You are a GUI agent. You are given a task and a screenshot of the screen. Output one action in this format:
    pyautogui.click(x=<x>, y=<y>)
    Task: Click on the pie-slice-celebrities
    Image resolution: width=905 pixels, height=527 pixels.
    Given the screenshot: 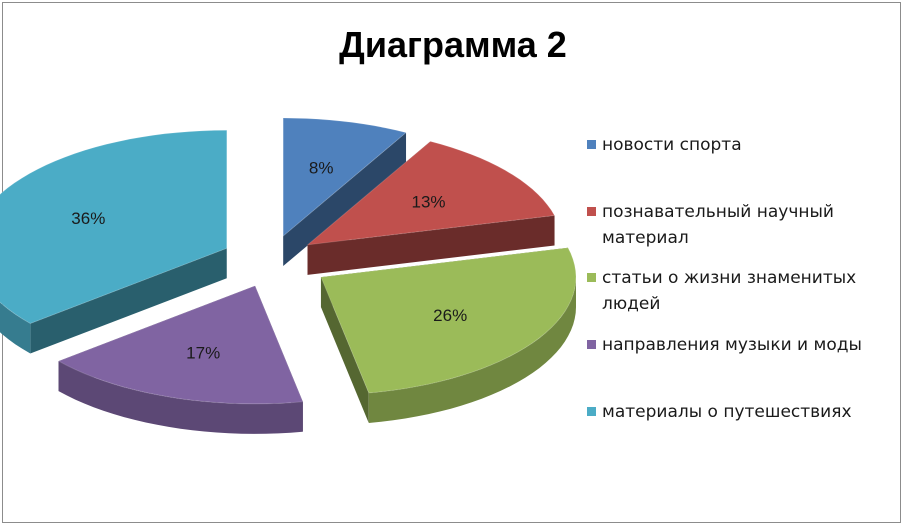 What is the action you would take?
    pyautogui.click(x=448, y=335)
    